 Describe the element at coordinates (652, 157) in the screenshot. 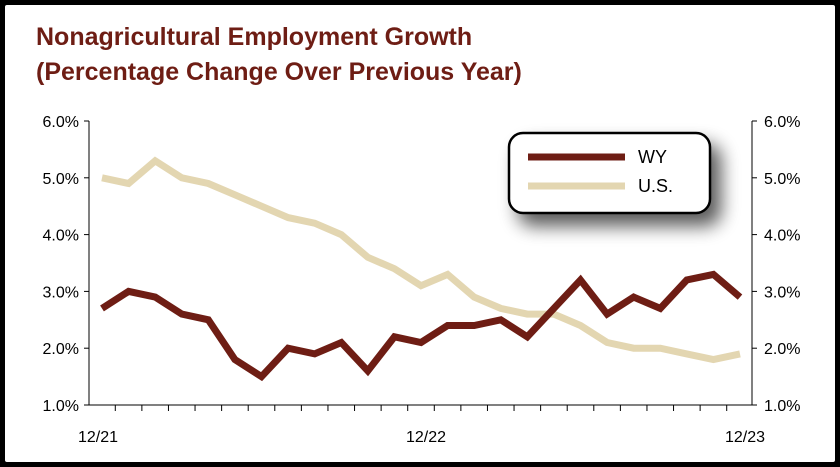

I see `legend-label-wy: WY` at that location.